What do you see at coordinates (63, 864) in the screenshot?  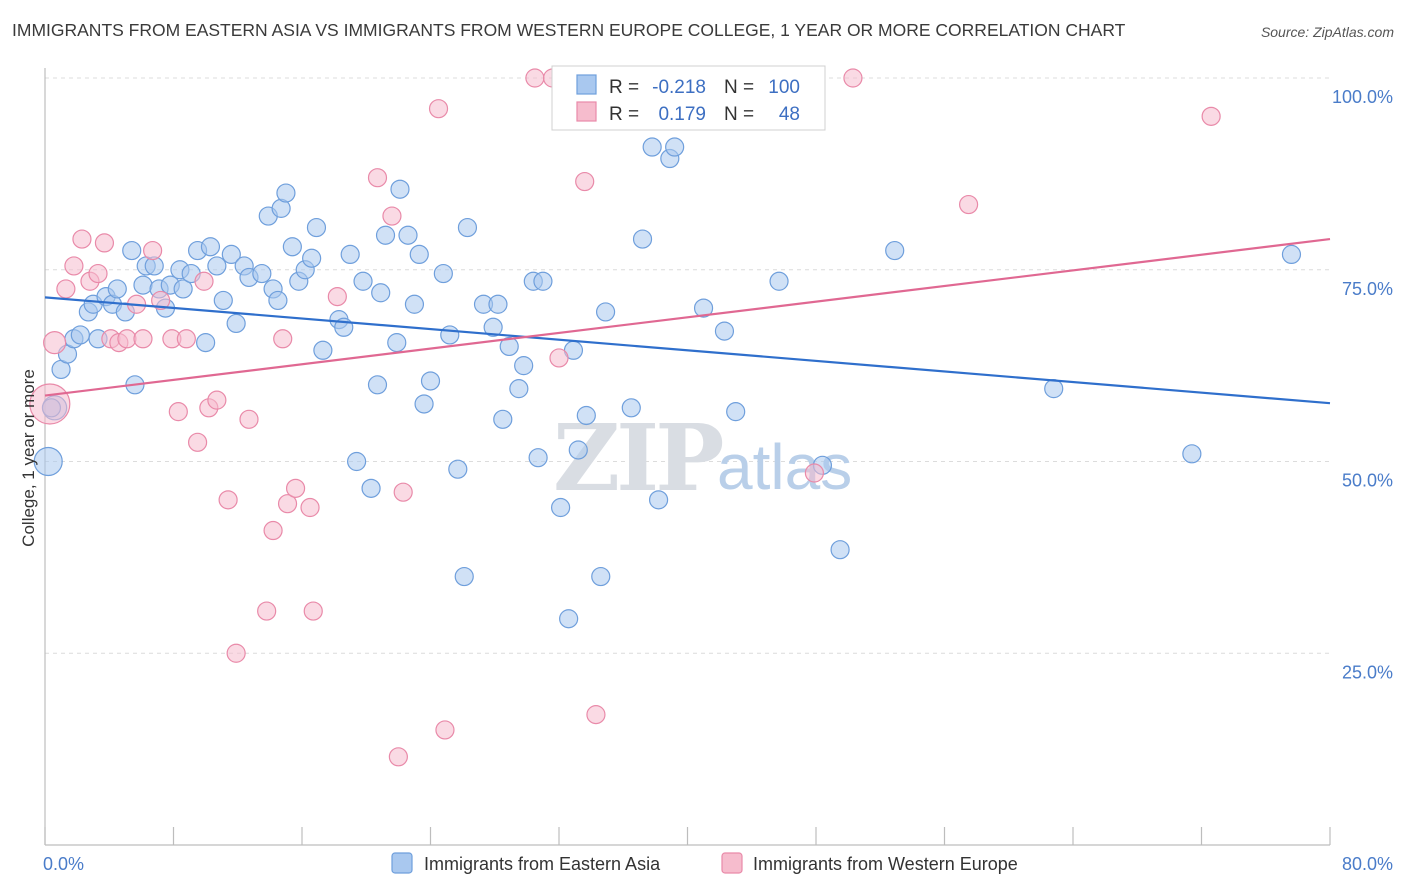 I see `x-tick-label-min: 0.0%` at bounding box center [63, 864].